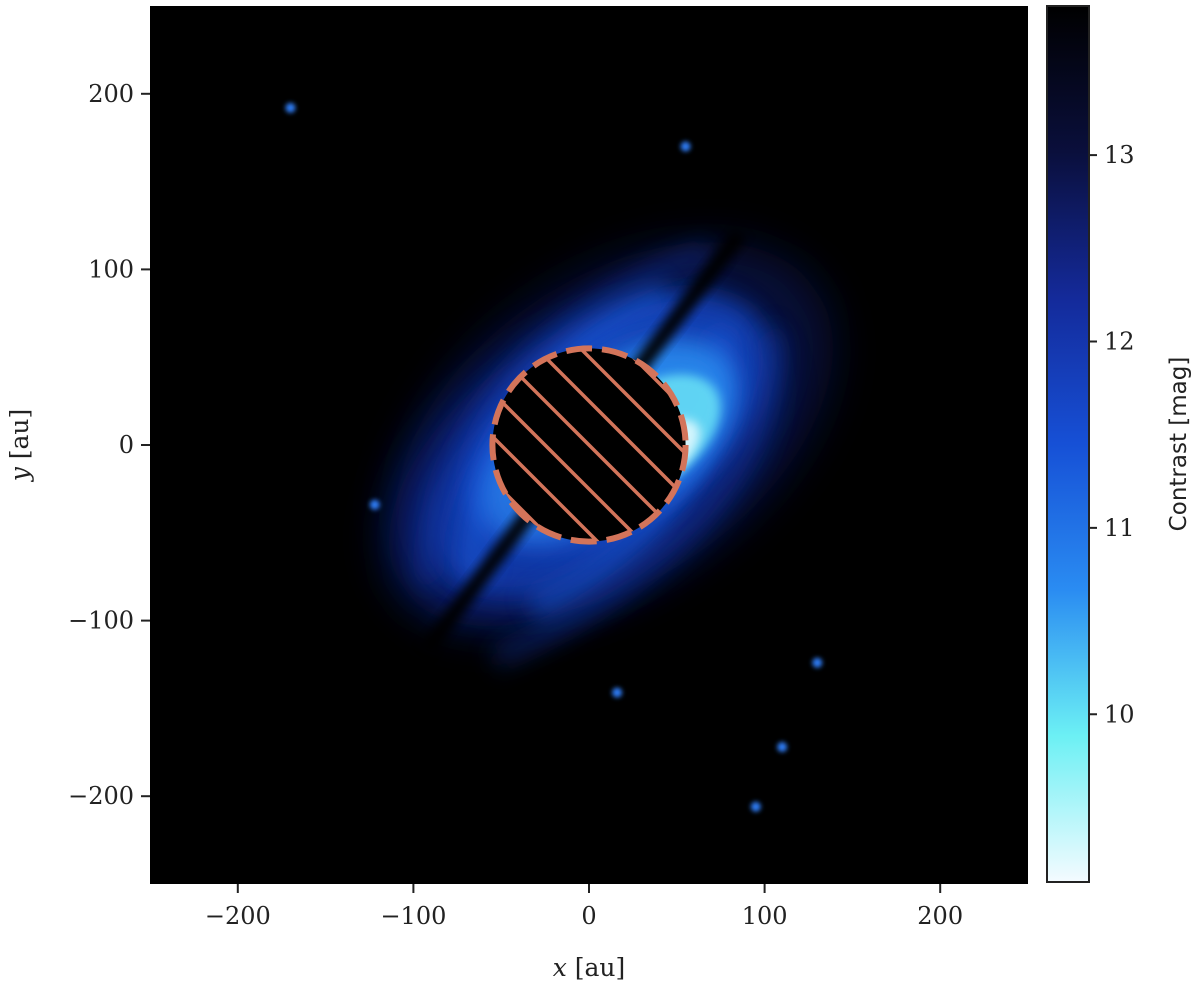  Describe the element at coordinates (589, 967) in the screenshot. I see `x-axis-label: x [au]` at that location.